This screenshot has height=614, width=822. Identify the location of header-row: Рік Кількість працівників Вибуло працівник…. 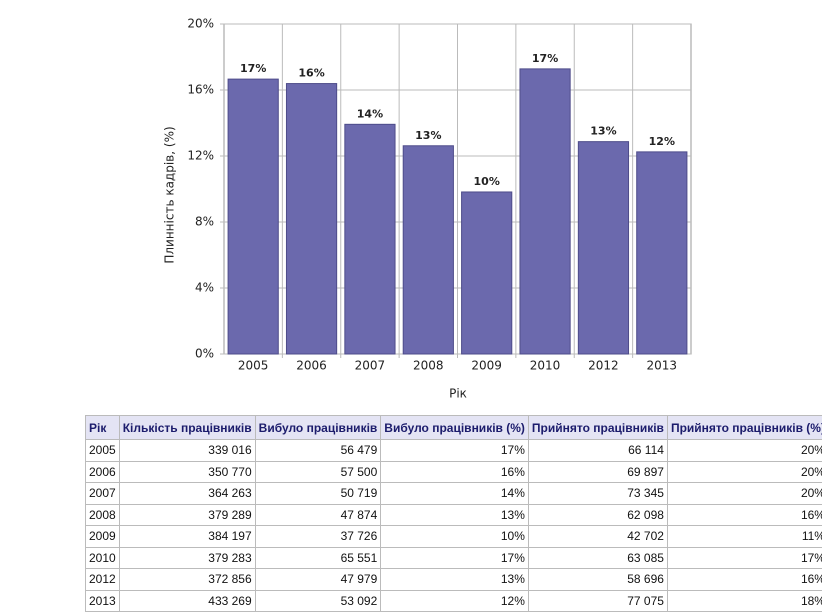
(453, 427).